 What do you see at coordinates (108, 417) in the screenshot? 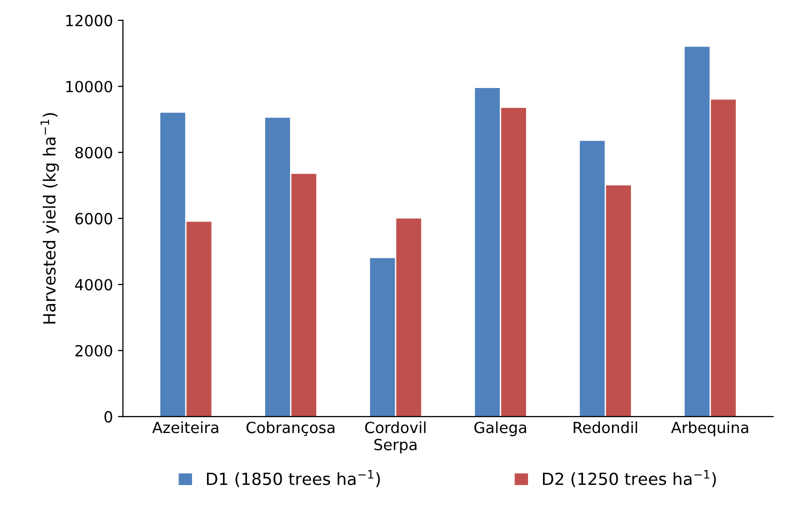
I see `y-tick-label: 0` at bounding box center [108, 417].